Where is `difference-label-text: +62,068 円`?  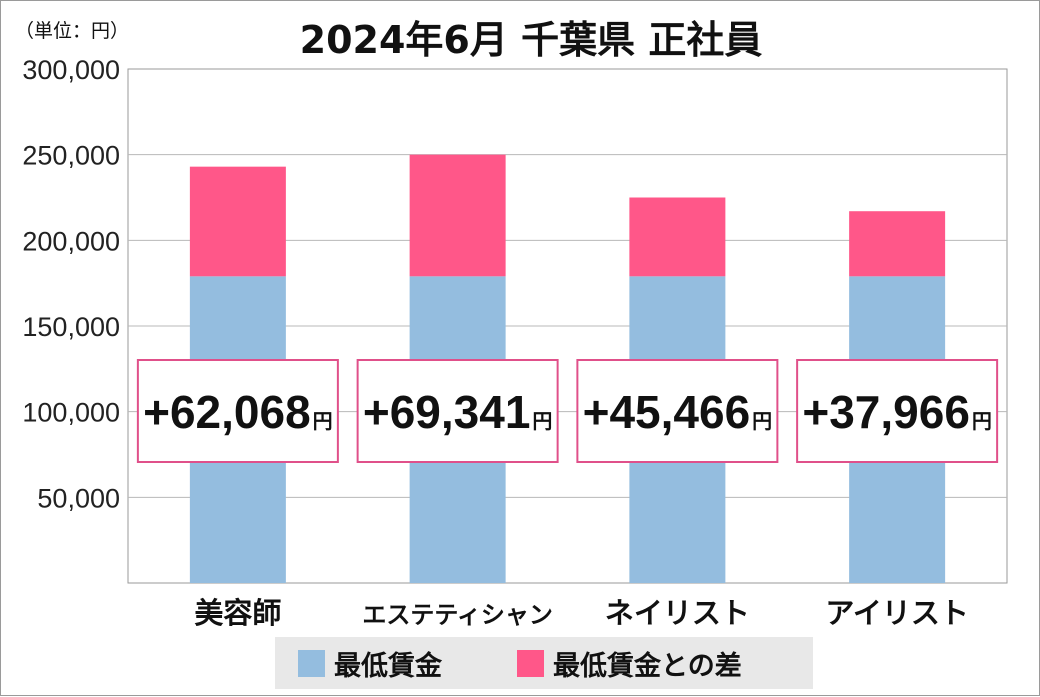 difference-label-text: +62,068 円 is located at coordinates (238, 412).